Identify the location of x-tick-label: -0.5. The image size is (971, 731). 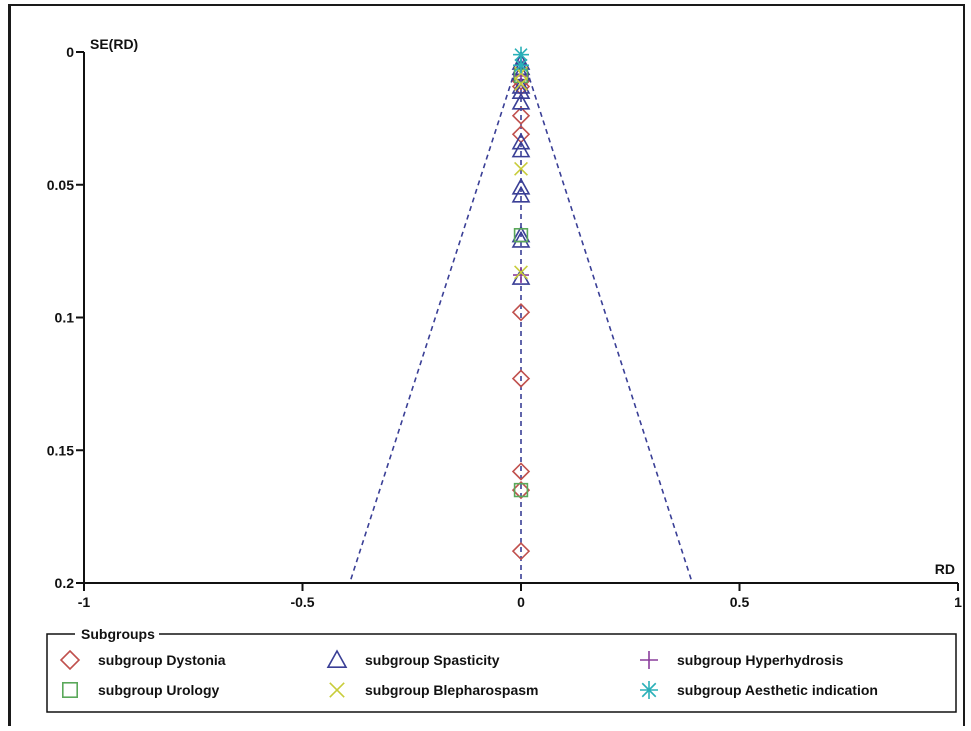
(302, 602).